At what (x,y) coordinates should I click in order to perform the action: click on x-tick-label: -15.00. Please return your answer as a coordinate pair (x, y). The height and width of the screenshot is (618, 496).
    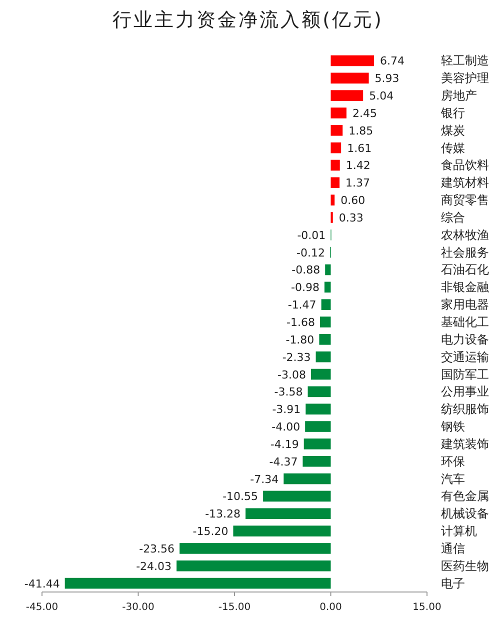
    Looking at the image, I should click on (234, 607).